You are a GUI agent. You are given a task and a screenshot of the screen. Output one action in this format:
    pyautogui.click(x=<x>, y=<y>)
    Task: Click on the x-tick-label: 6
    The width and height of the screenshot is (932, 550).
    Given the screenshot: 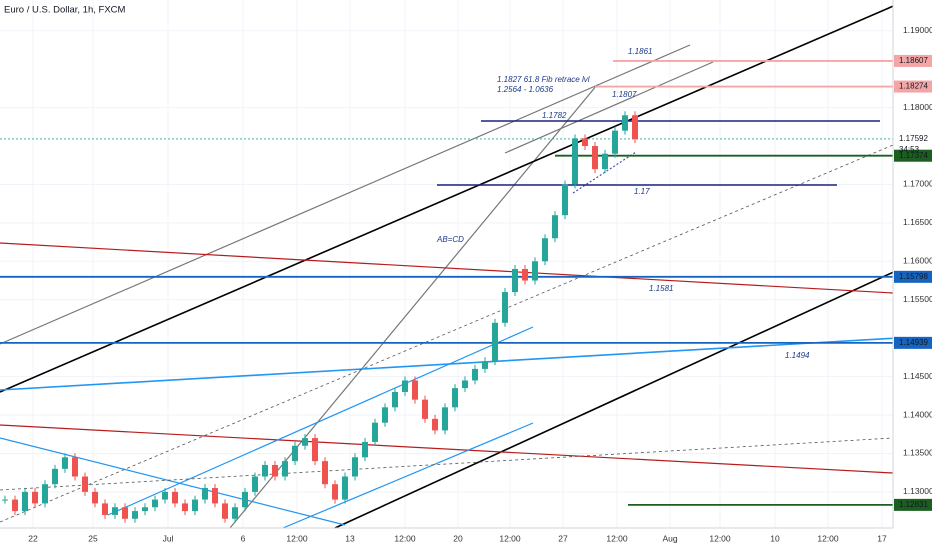 What is the action you would take?
    pyautogui.click(x=243, y=538)
    